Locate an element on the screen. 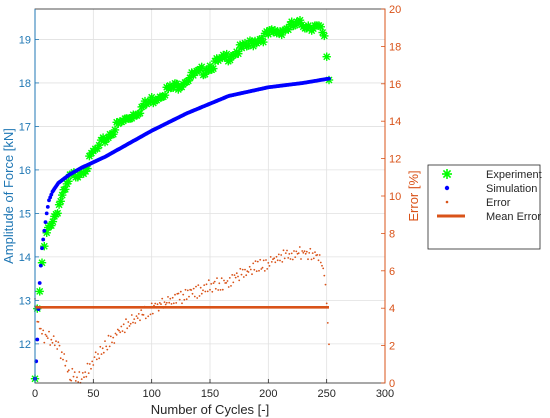  y-left-tick-label: 15 is located at coordinates (25, 214).